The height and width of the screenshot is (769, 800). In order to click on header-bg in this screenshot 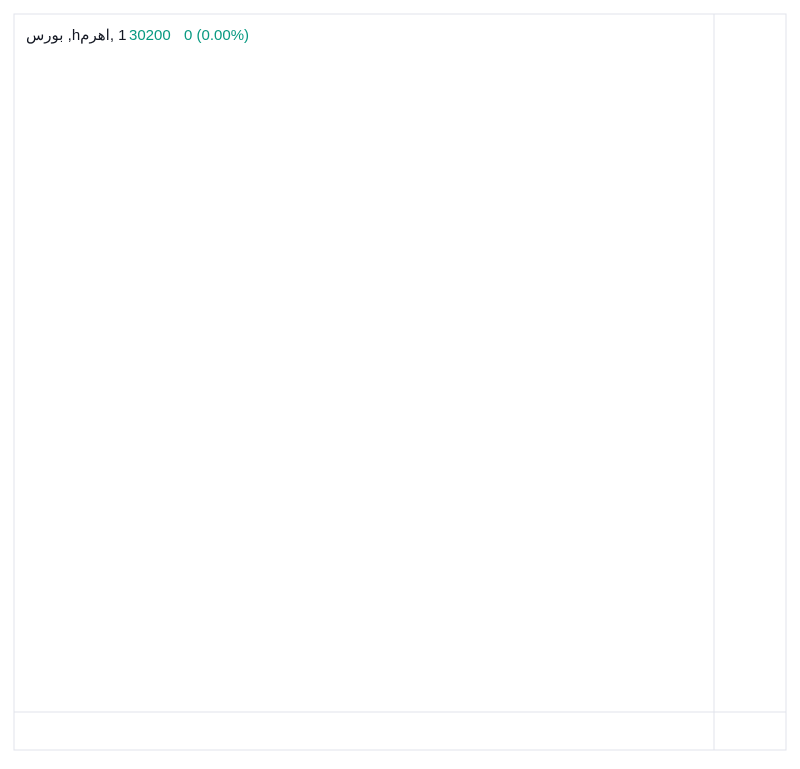, I will do `click(143, 36)`.